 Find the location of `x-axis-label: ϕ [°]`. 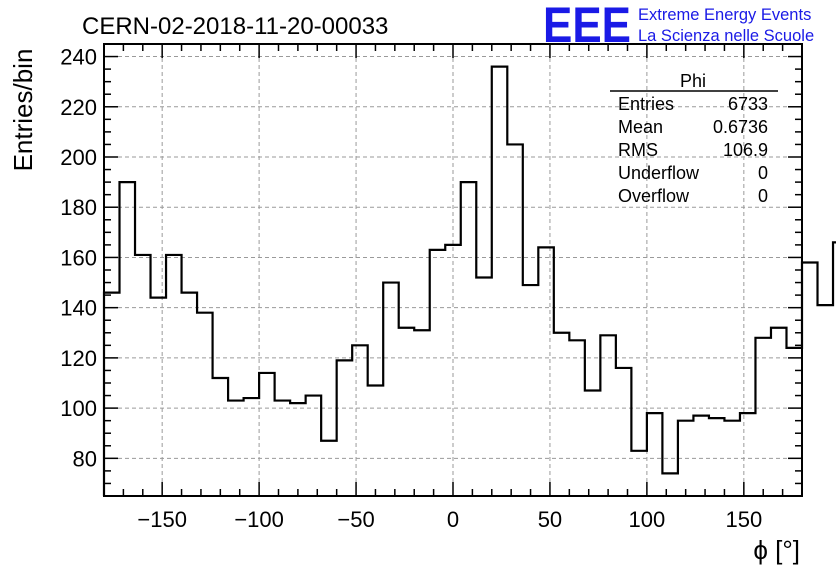

x-axis-label: ϕ [°] is located at coordinates (776, 550).